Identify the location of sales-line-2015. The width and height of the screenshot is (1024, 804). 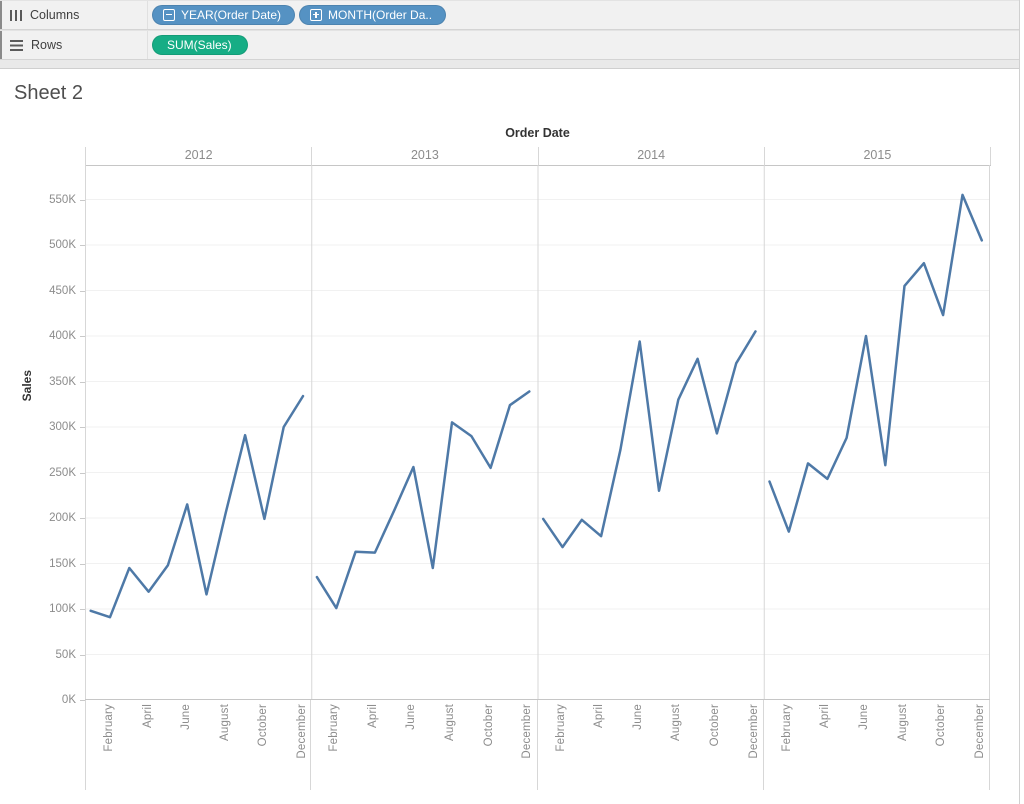
(876, 363).